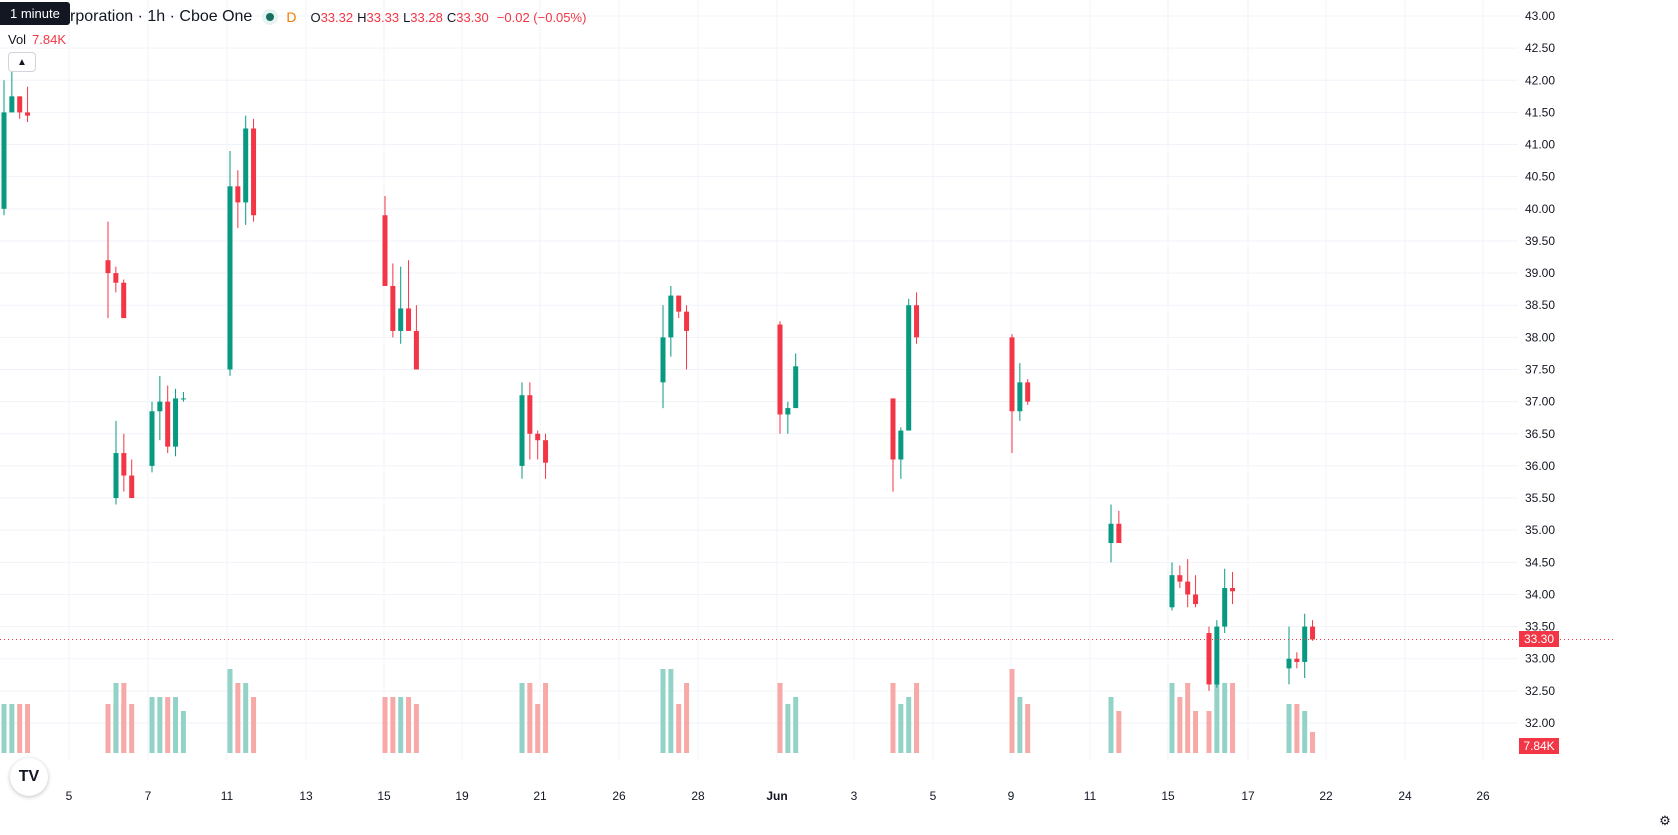  I want to click on price-tick-label: 32.00, so click(1540, 723).